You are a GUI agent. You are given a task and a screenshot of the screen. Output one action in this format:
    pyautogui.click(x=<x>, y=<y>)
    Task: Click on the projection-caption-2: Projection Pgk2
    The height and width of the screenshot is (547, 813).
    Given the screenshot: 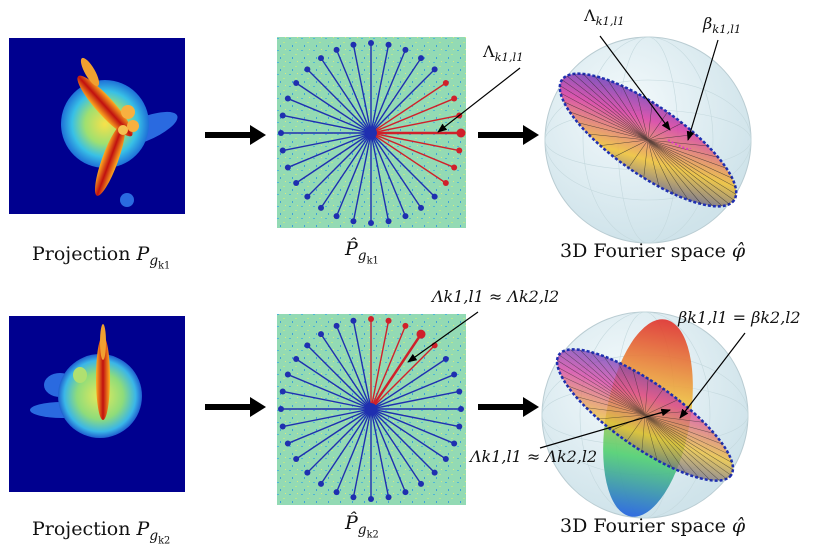 What is the action you would take?
    pyautogui.click(x=101, y=532)
    